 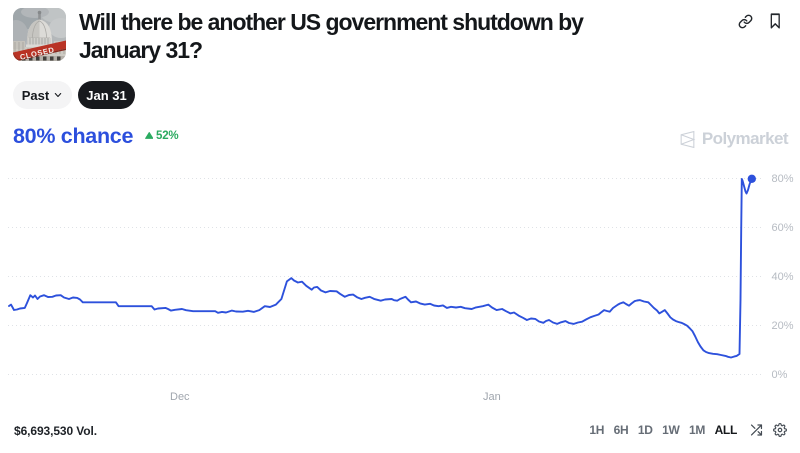 I want to click on svg-text: 20%, so click(x=783, y=326).